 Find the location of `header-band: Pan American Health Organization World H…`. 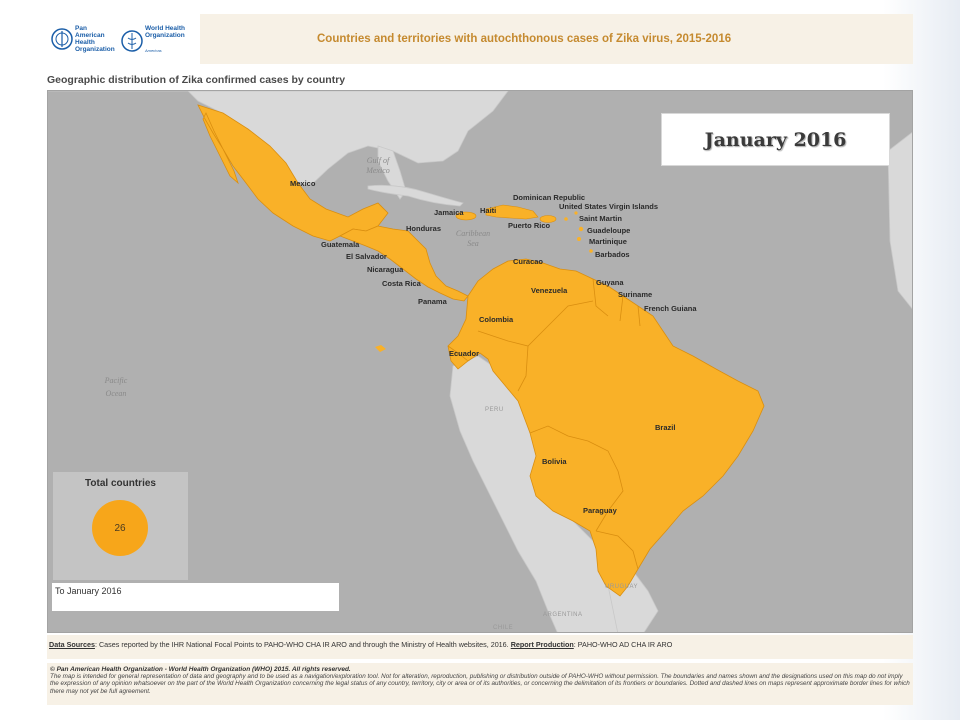

header-band: Pan American Health Organization World H… is located at coordinates (480, 39).